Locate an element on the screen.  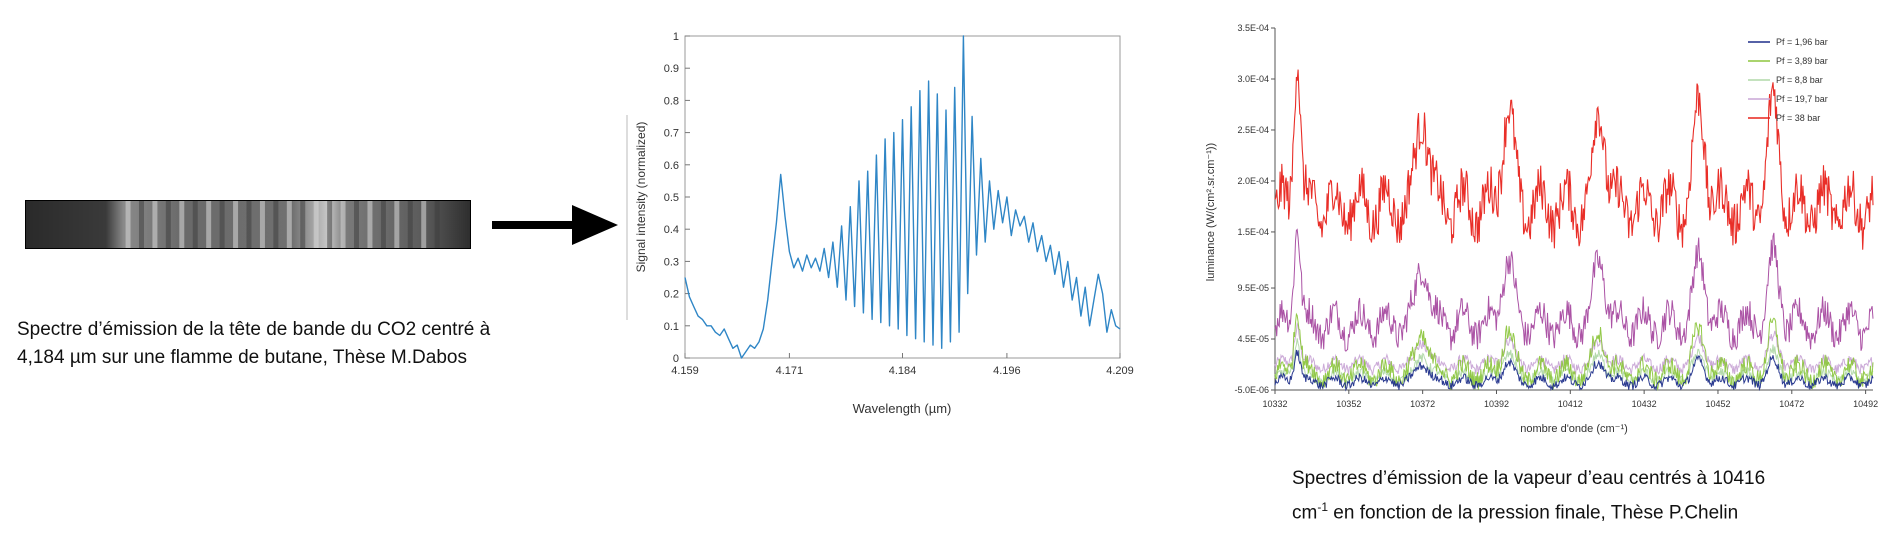
chart2-y-tick-label: 2.5E-04 is located at coordinates (1253, 130).